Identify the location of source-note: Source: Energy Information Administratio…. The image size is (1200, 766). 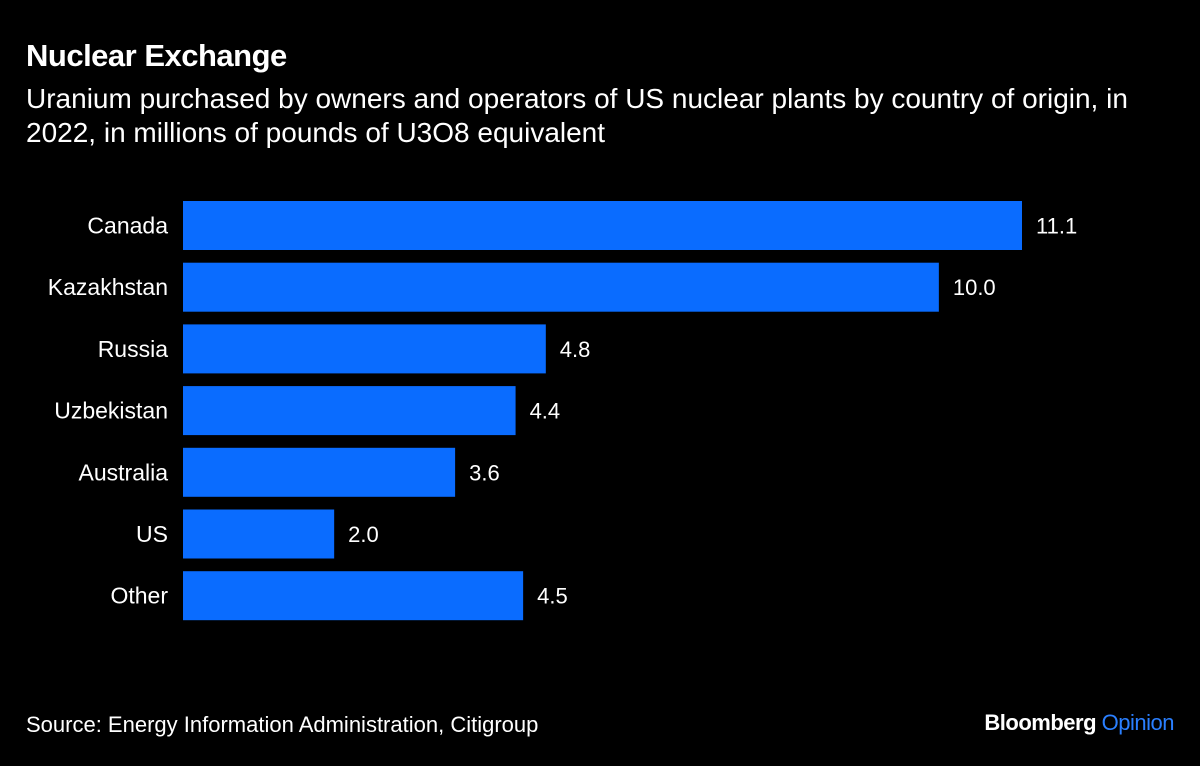
(282, 724).